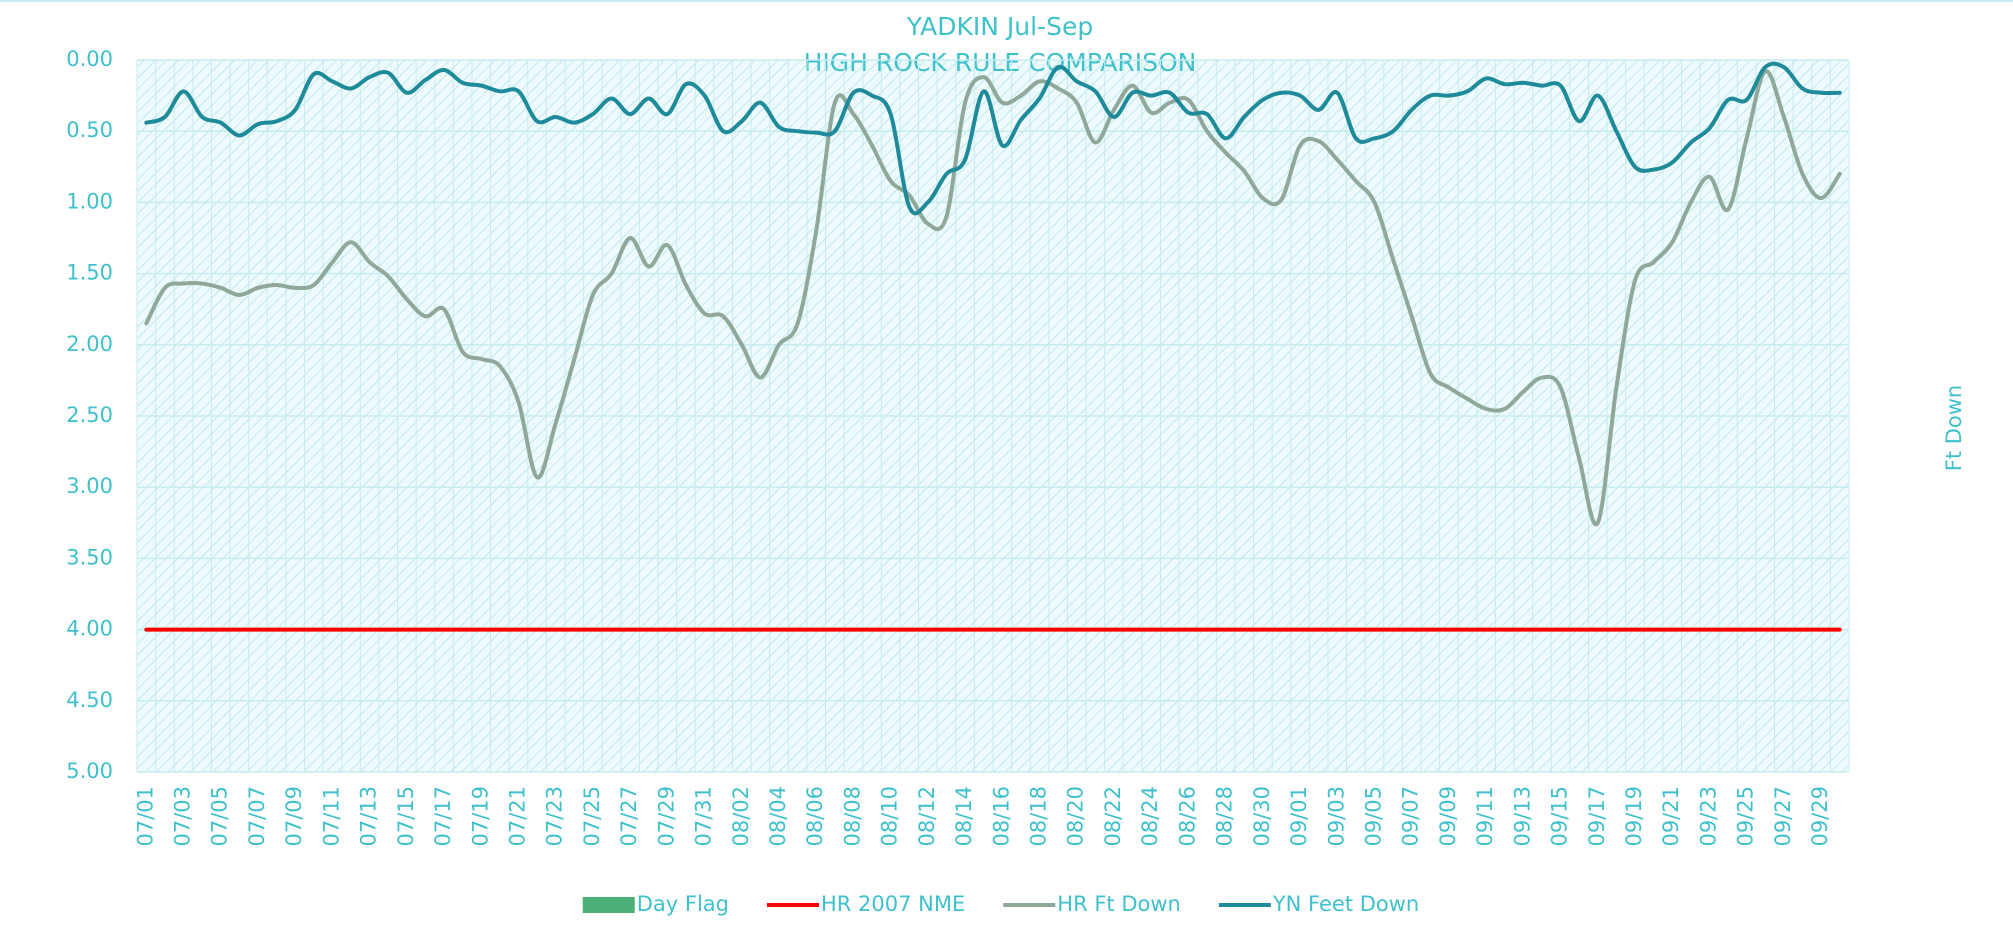 This screenshot has width=2013, height=943. What do you see at coordinates (1783, 816) in the screenshot?
I see `x-tick-label: 09/27` at bounding box center [1783, 816].